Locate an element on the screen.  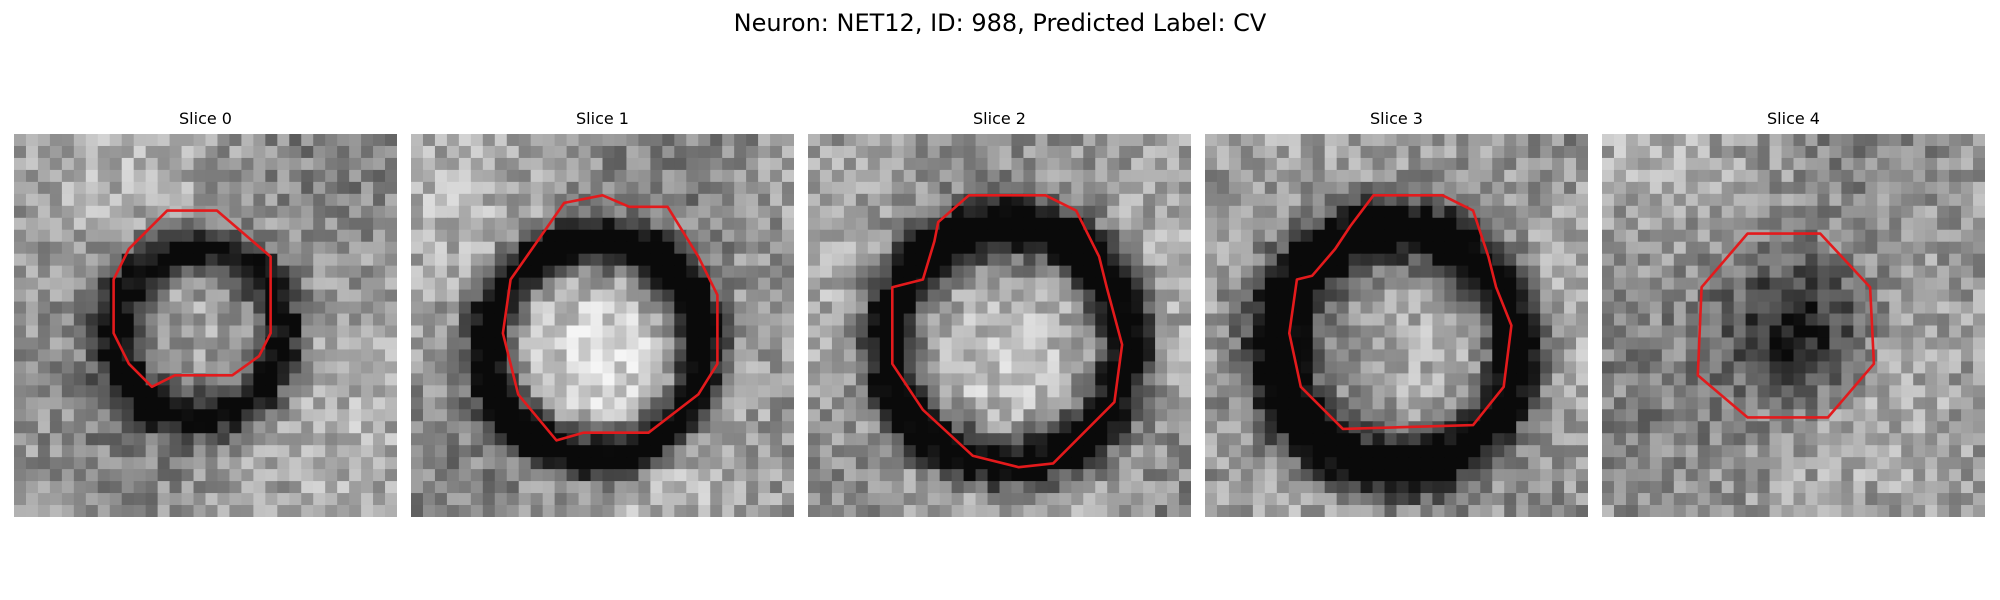
slice-title: Slice 2 is located at coordinates (999, 118).